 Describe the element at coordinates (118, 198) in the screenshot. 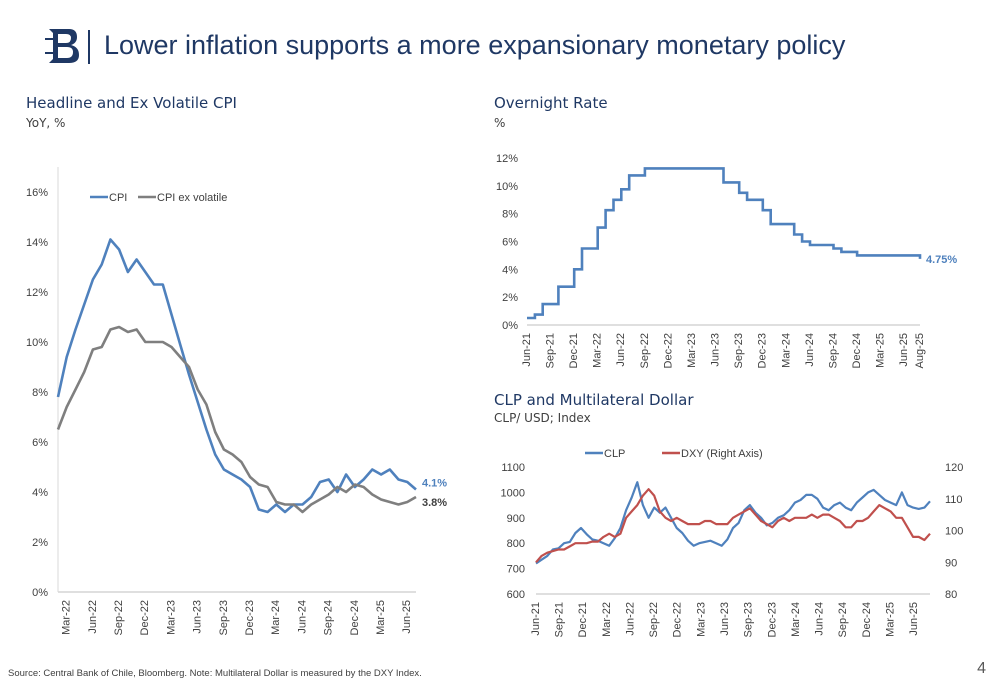

I see `legend-cpi-label: CPI` at that location.